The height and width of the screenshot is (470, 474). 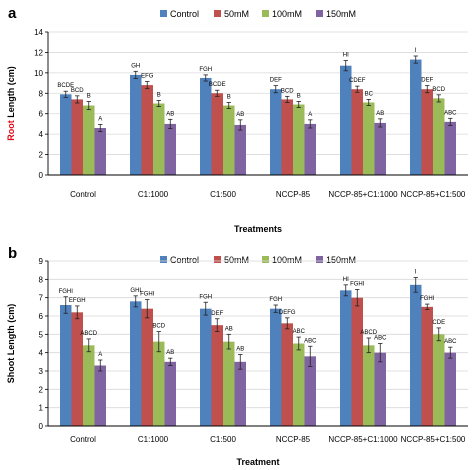 What do you see at coordinates (258, 260) in the screenshot?
I see `legend: Control 50mM 100mM 150mM` at bounding box center [258, 260].